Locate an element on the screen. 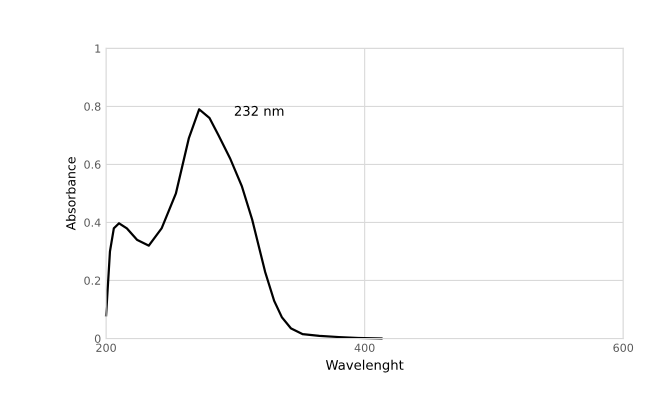 Image resolution: width=663 pixels, height=403 pixels. y-tick-label: 1 is located at coordinates (97, 48).